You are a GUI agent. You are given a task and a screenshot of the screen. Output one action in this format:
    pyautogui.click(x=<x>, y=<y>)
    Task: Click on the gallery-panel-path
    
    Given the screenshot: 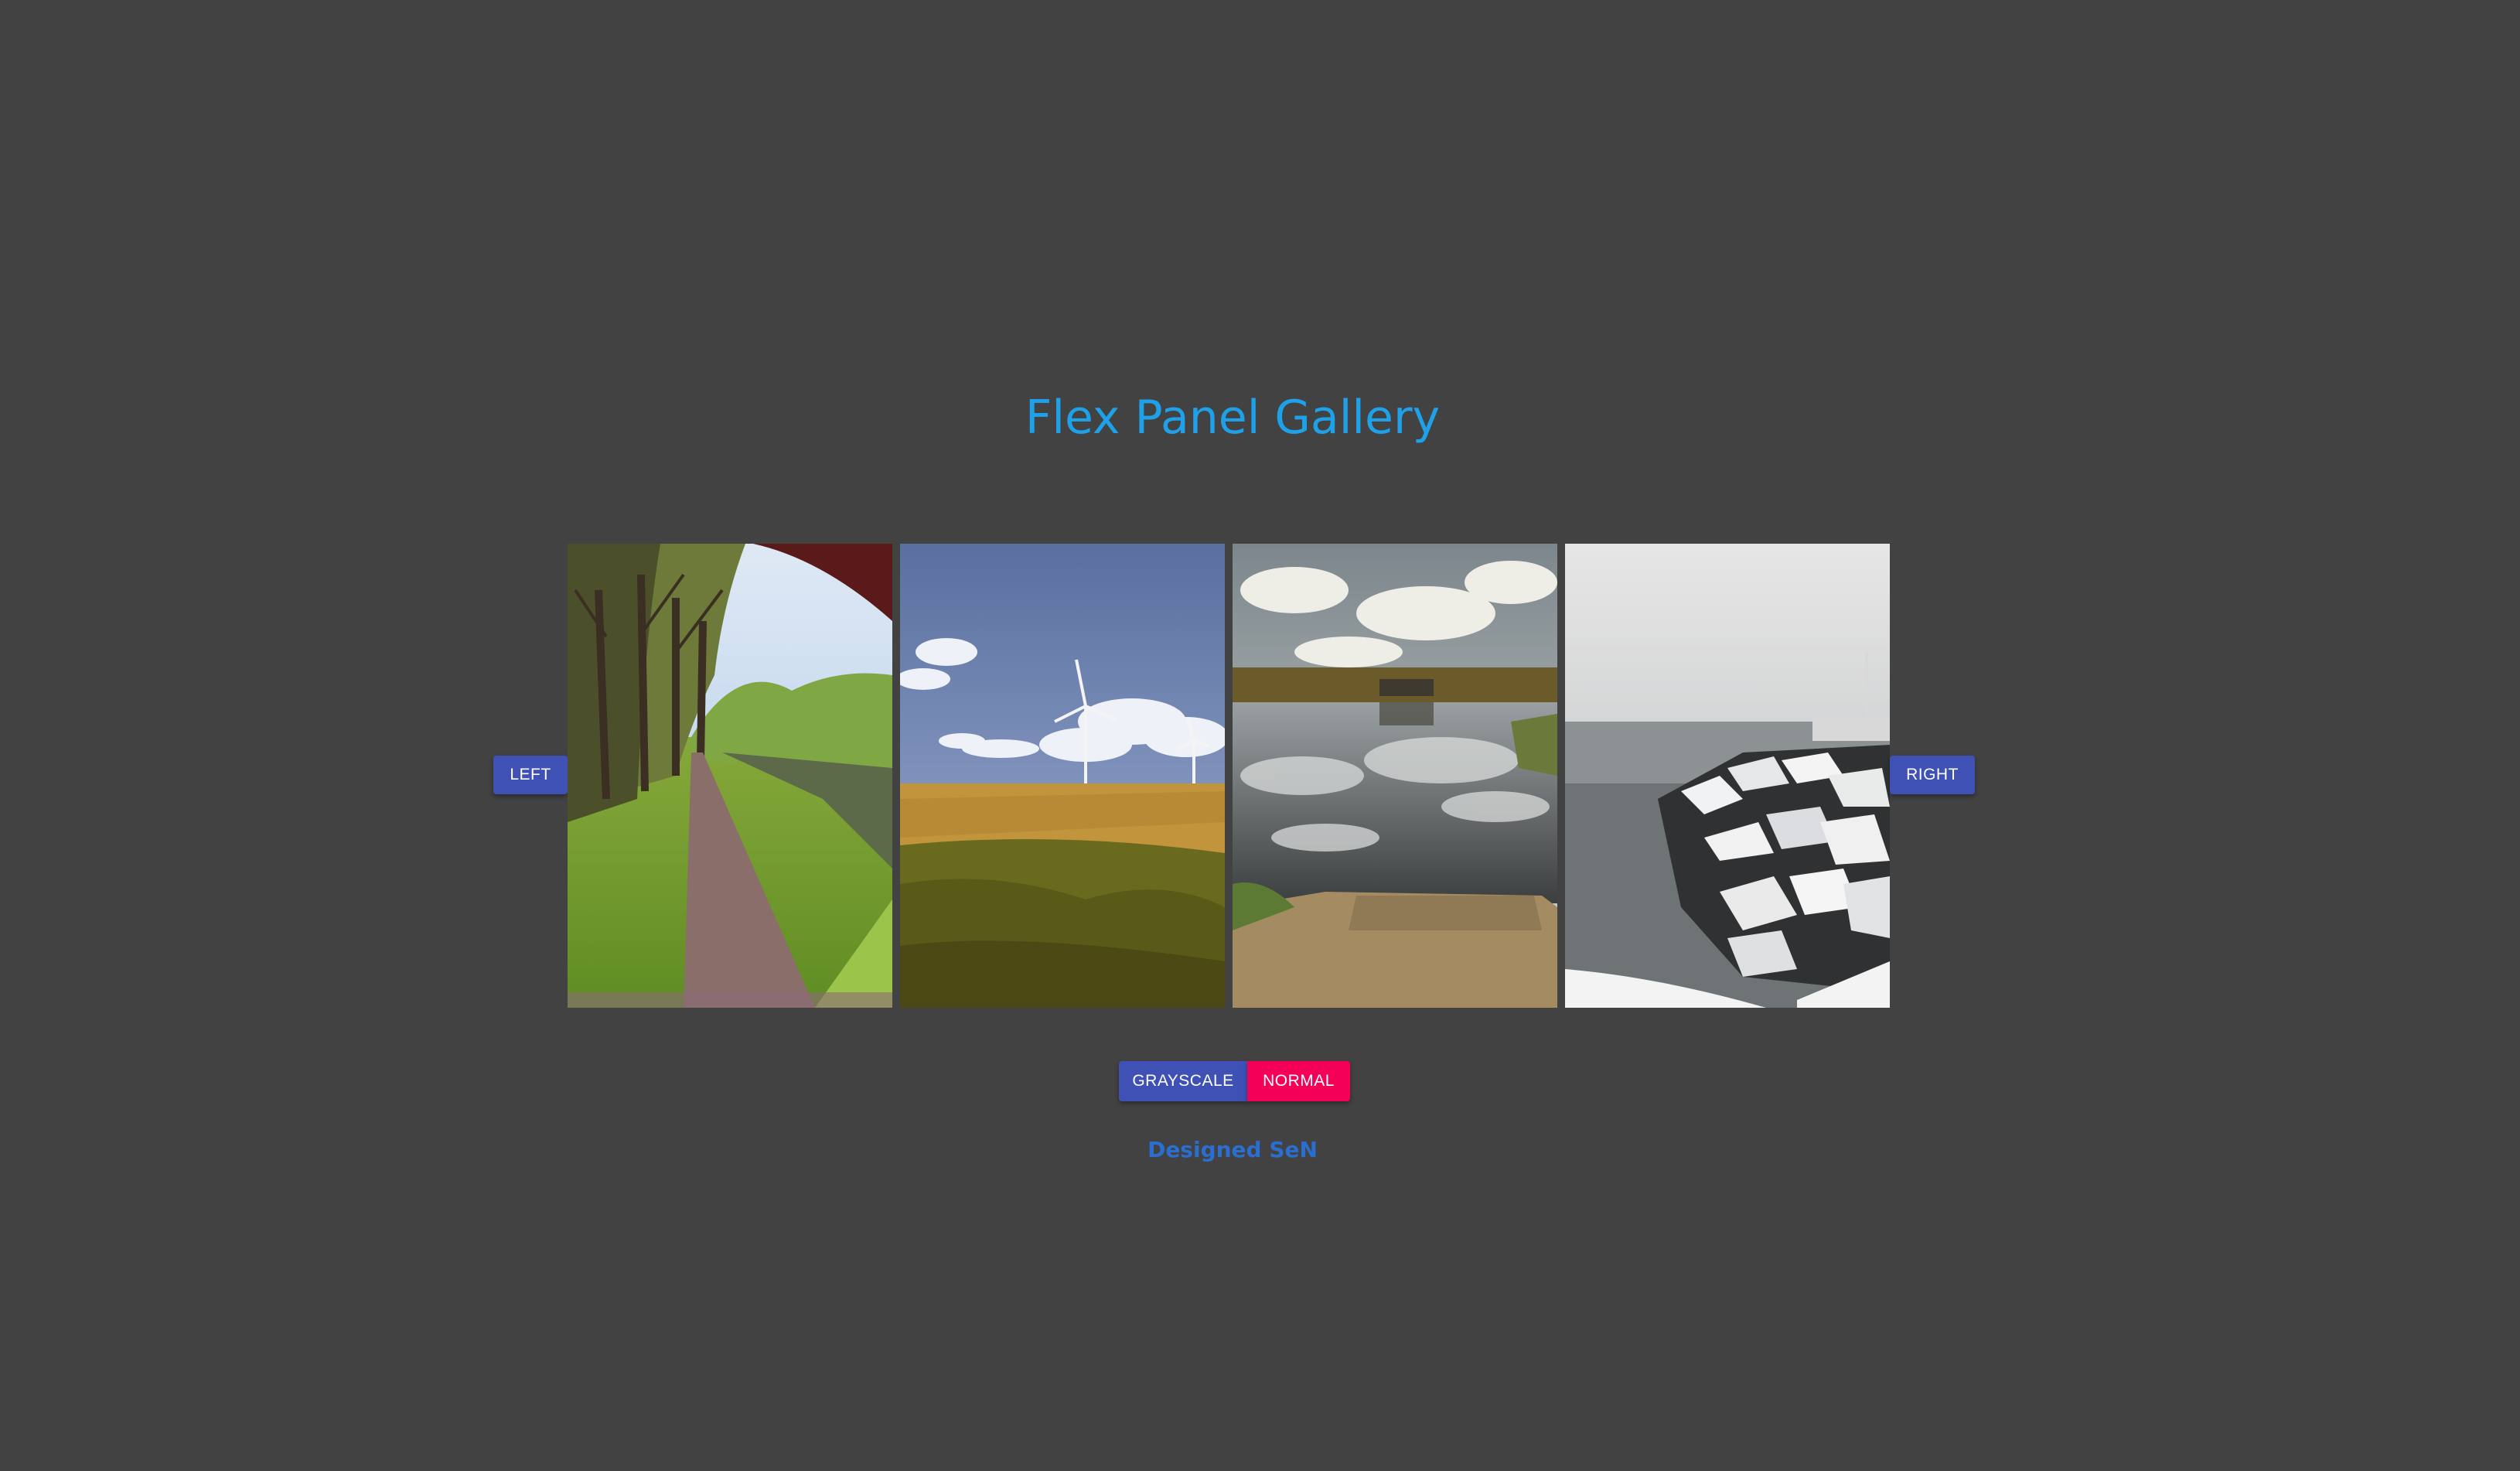 What is the action you would take?
    pyautogui.click(x=730, y=776)
    